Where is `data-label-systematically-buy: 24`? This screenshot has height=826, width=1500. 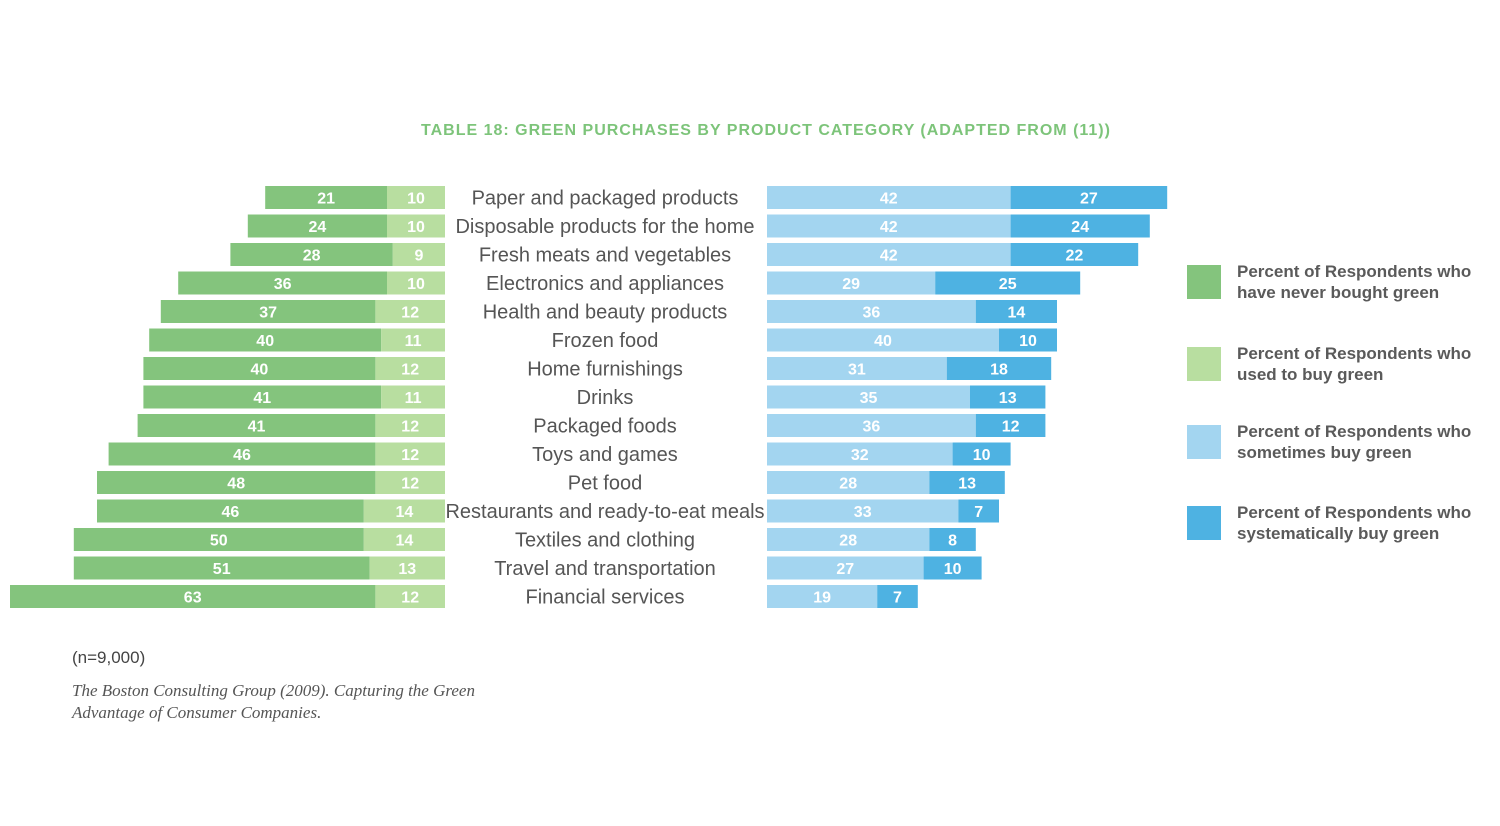
data-label-systematically-buy: 24 is located at coordinates (1080, 227).